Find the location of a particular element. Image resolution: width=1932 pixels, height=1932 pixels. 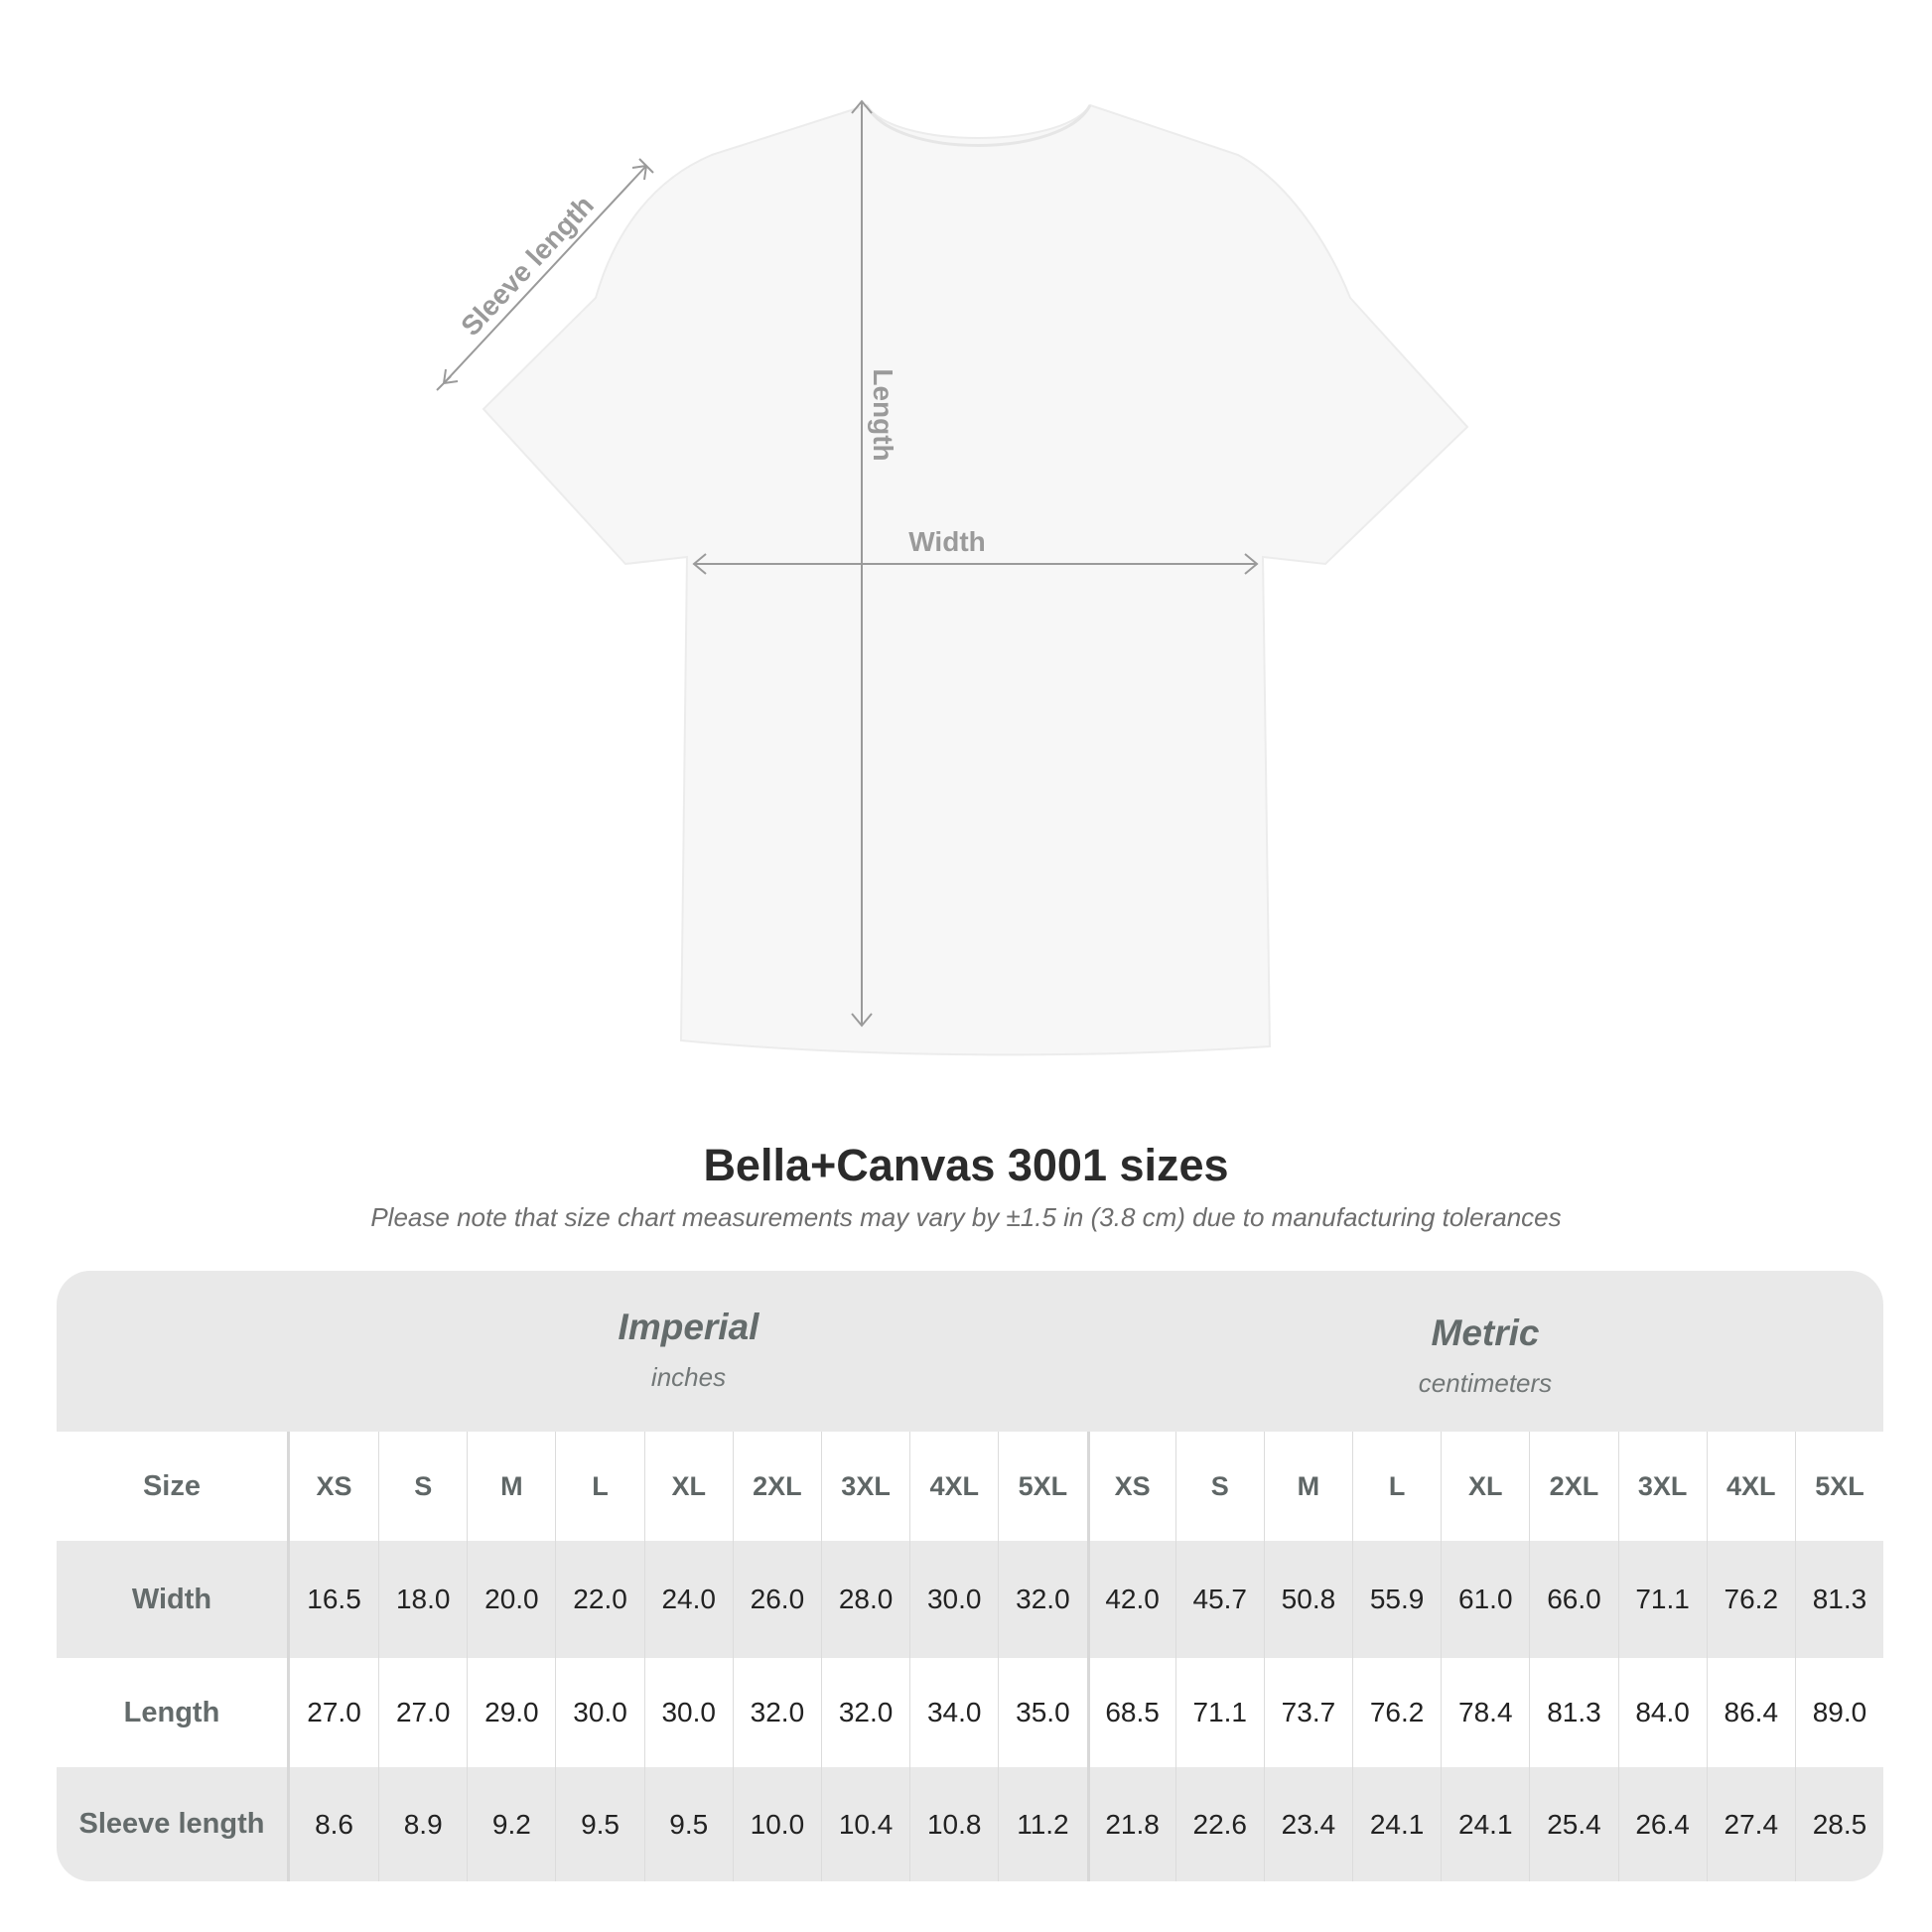

imperial-unit: inches is located at coordinates (688, 1377).